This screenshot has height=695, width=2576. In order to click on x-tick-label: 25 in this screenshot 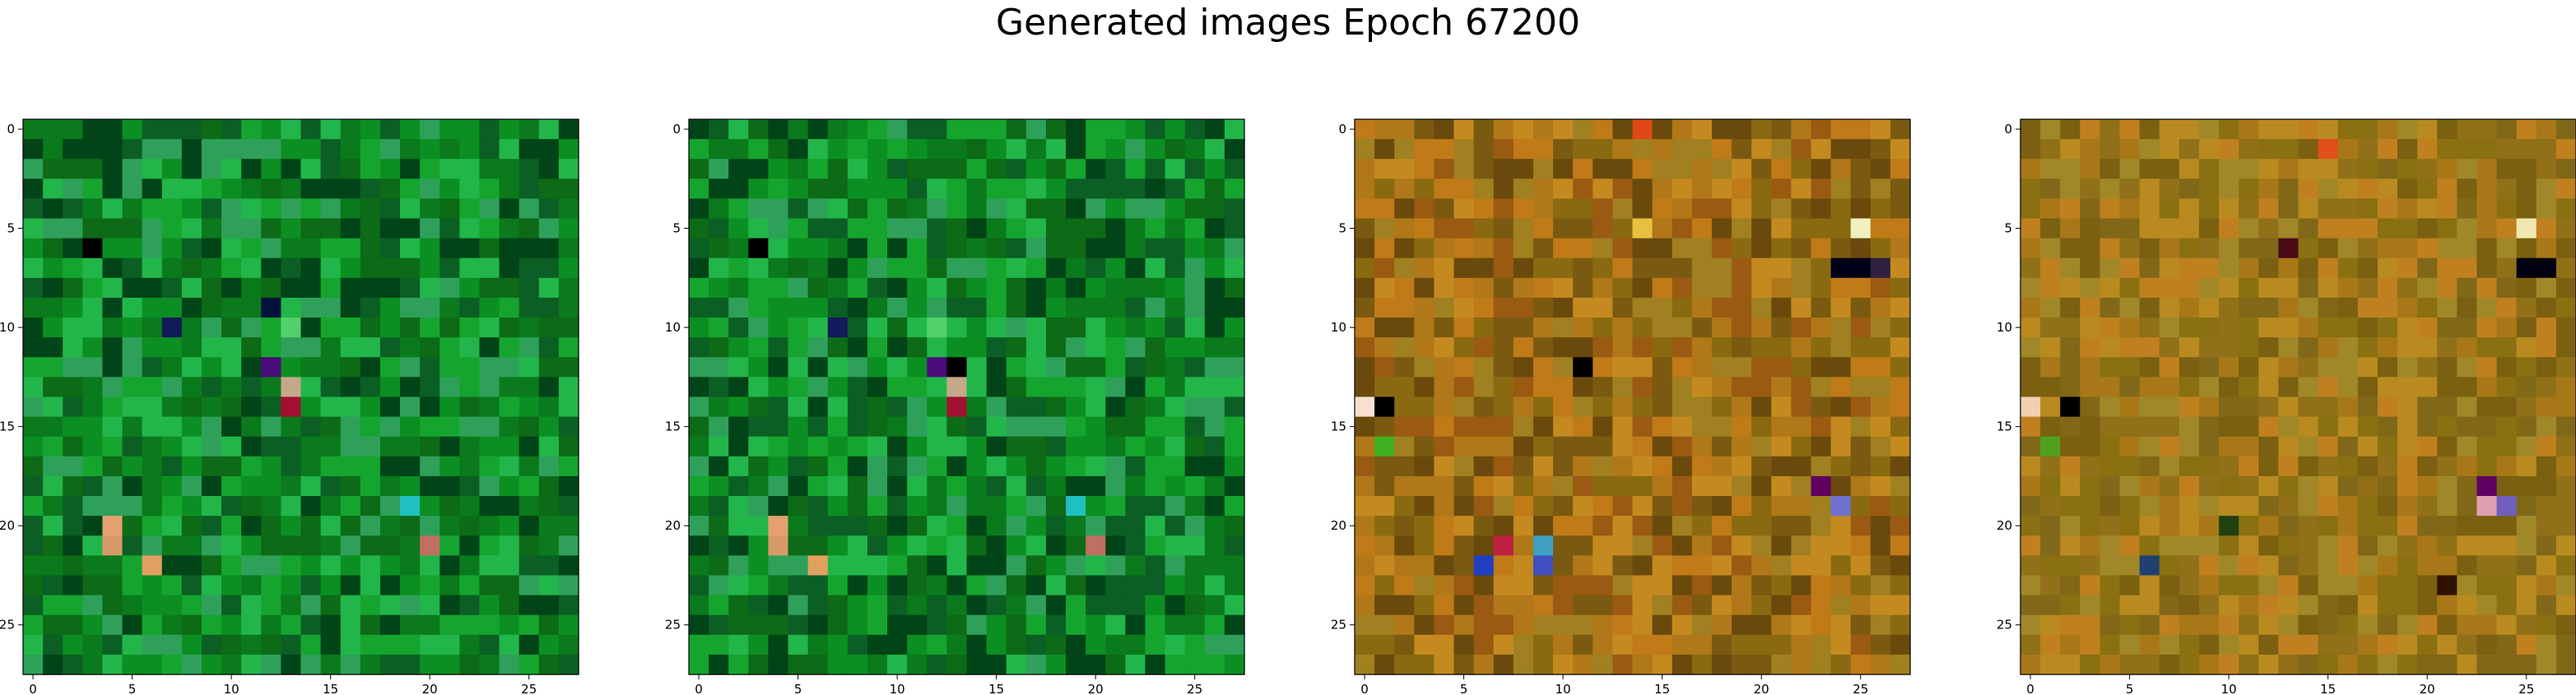, I will do `click(1860, 688)`.